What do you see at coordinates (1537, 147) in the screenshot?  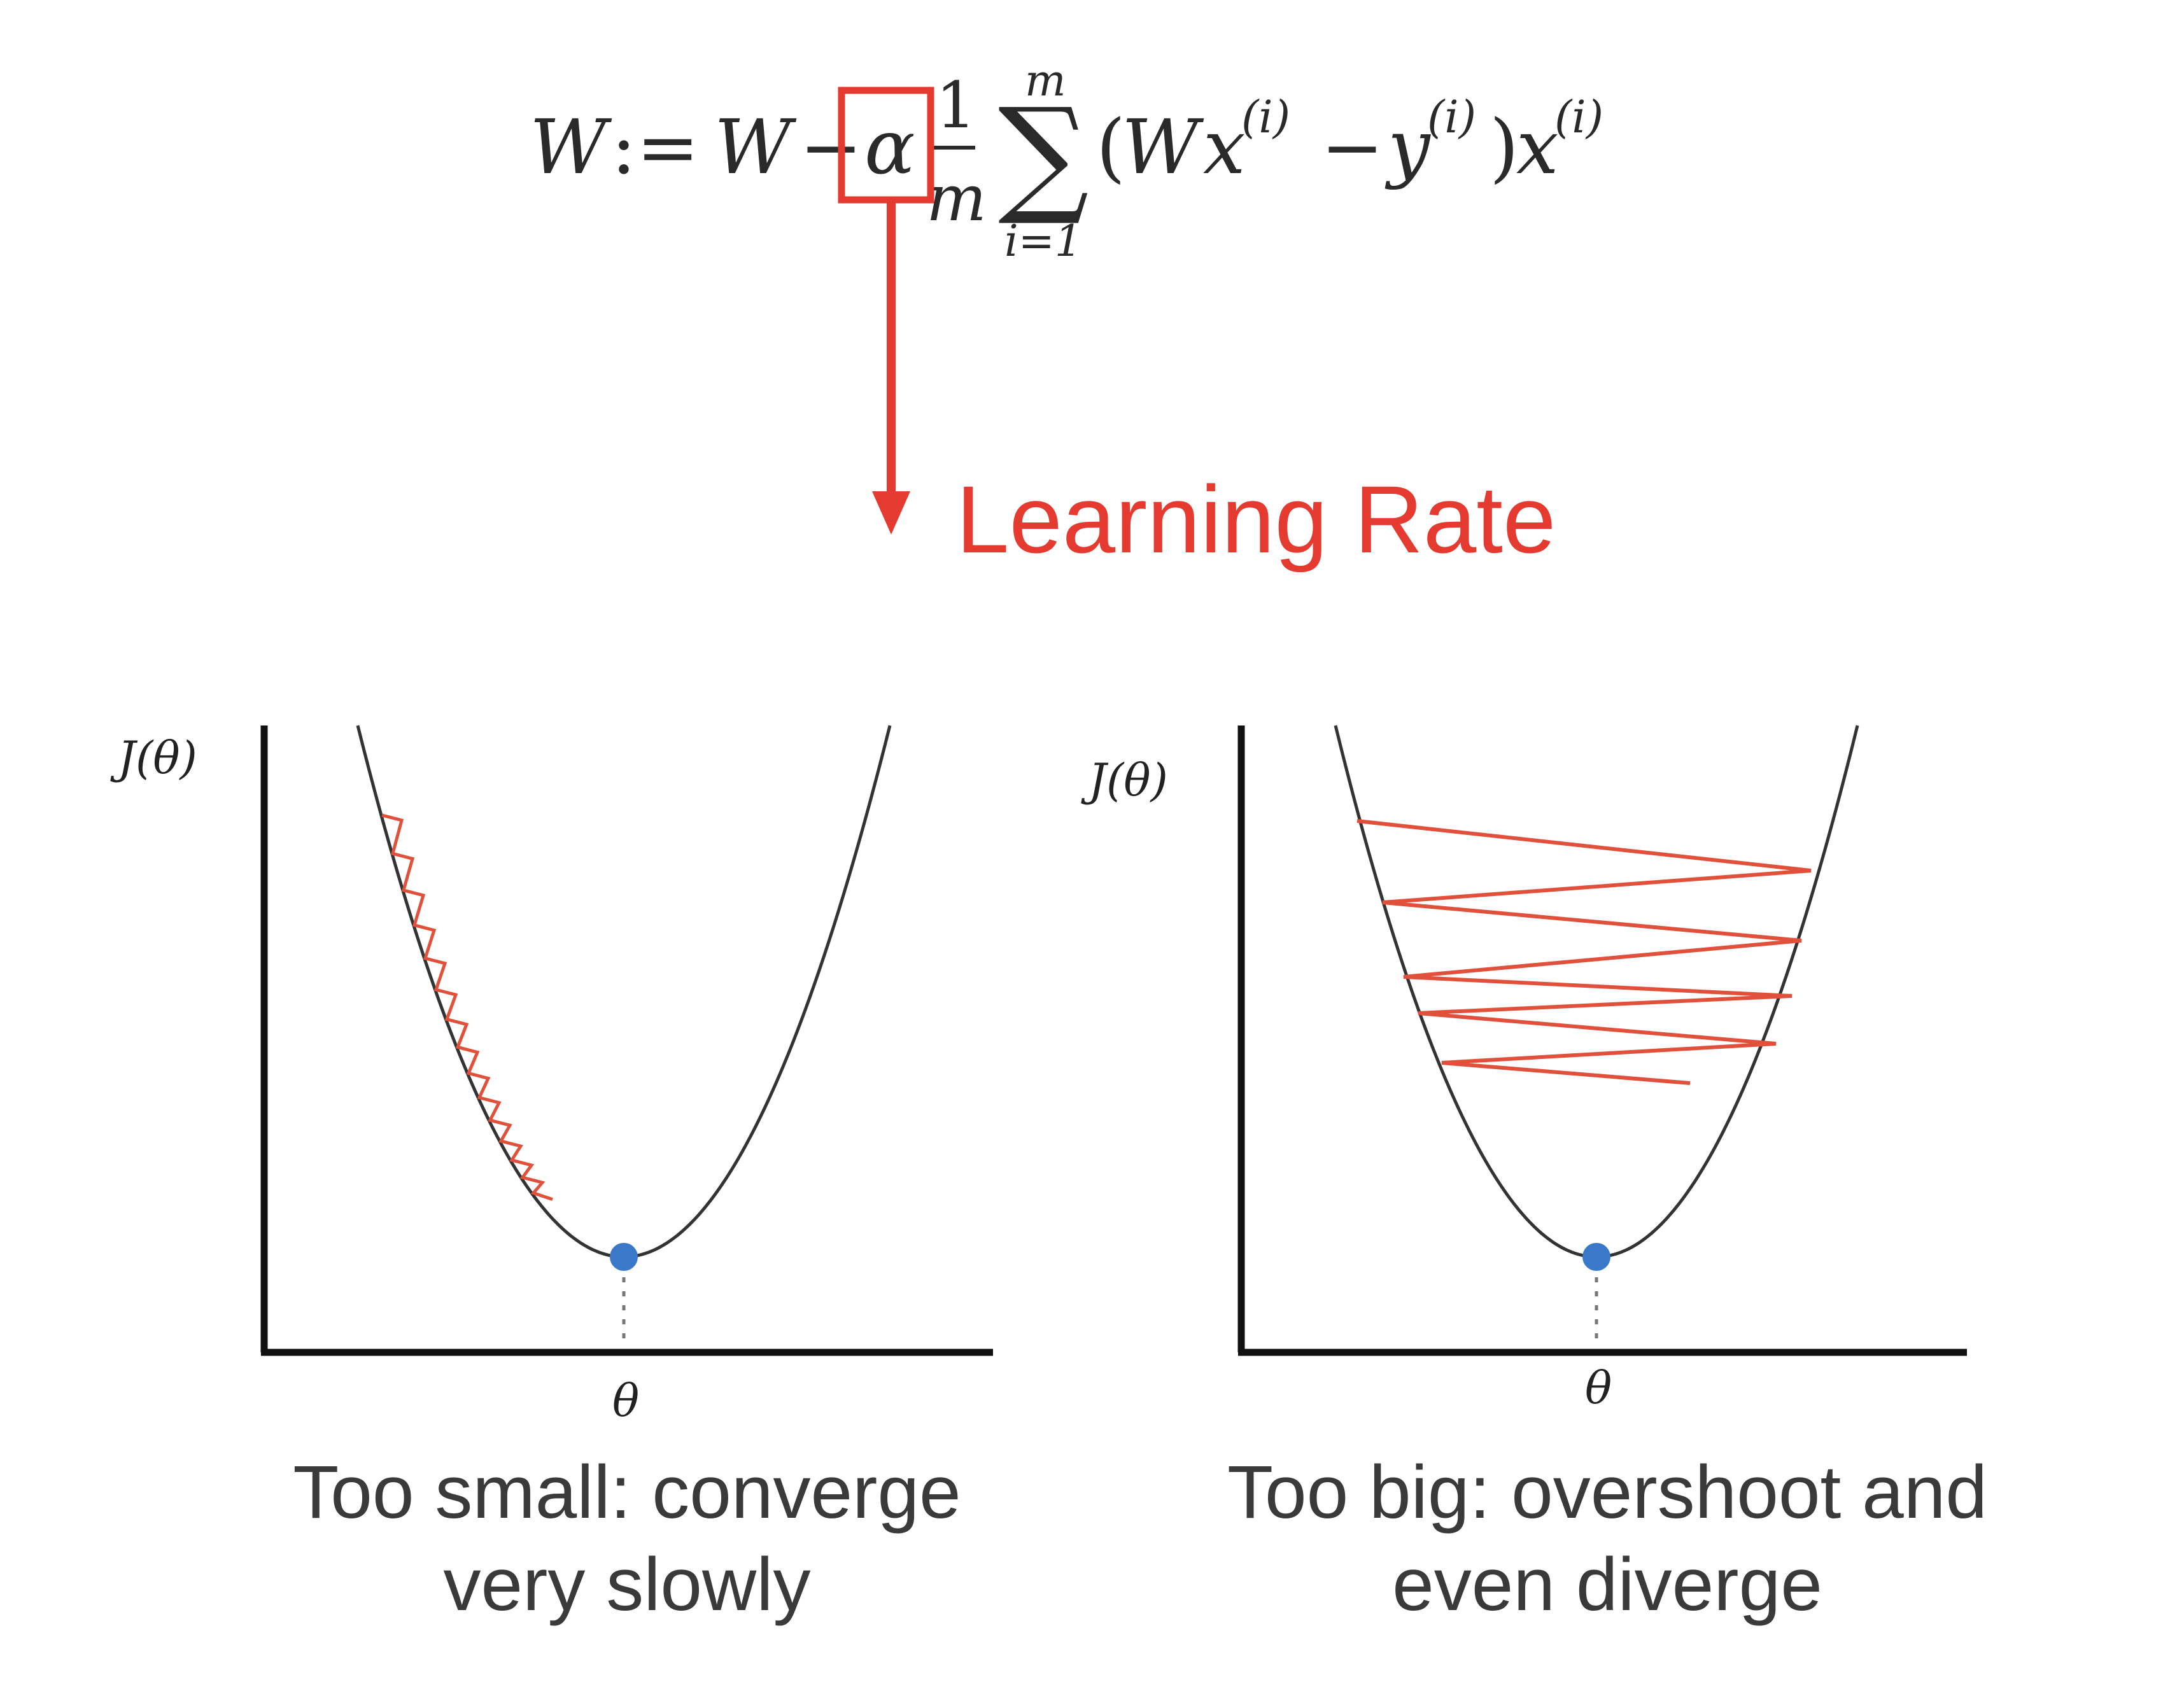 I see `formula-x-last: x` at bounding box center [1537, 147].